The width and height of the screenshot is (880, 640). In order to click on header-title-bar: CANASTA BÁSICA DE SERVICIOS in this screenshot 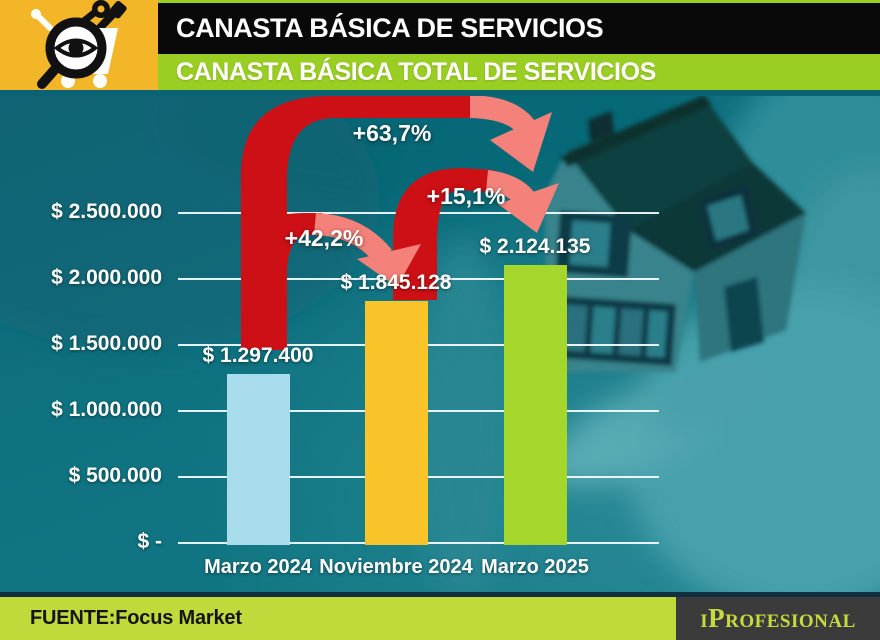, I will do `click(519, 28)`.